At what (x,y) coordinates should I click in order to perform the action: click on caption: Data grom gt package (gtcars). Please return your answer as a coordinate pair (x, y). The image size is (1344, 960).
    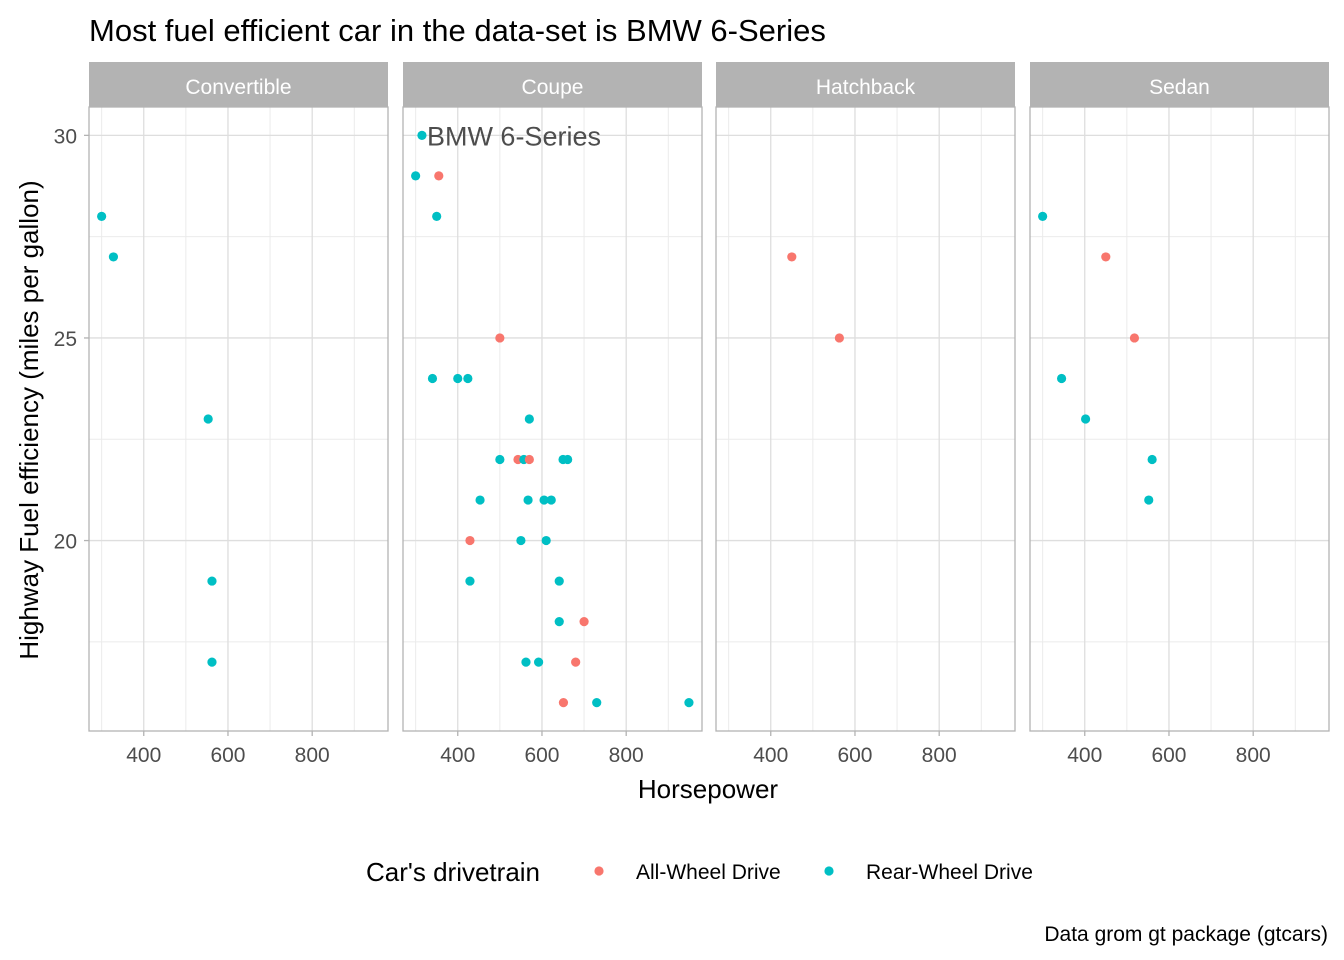
    Looking at the image, I should click on (1186, 934).